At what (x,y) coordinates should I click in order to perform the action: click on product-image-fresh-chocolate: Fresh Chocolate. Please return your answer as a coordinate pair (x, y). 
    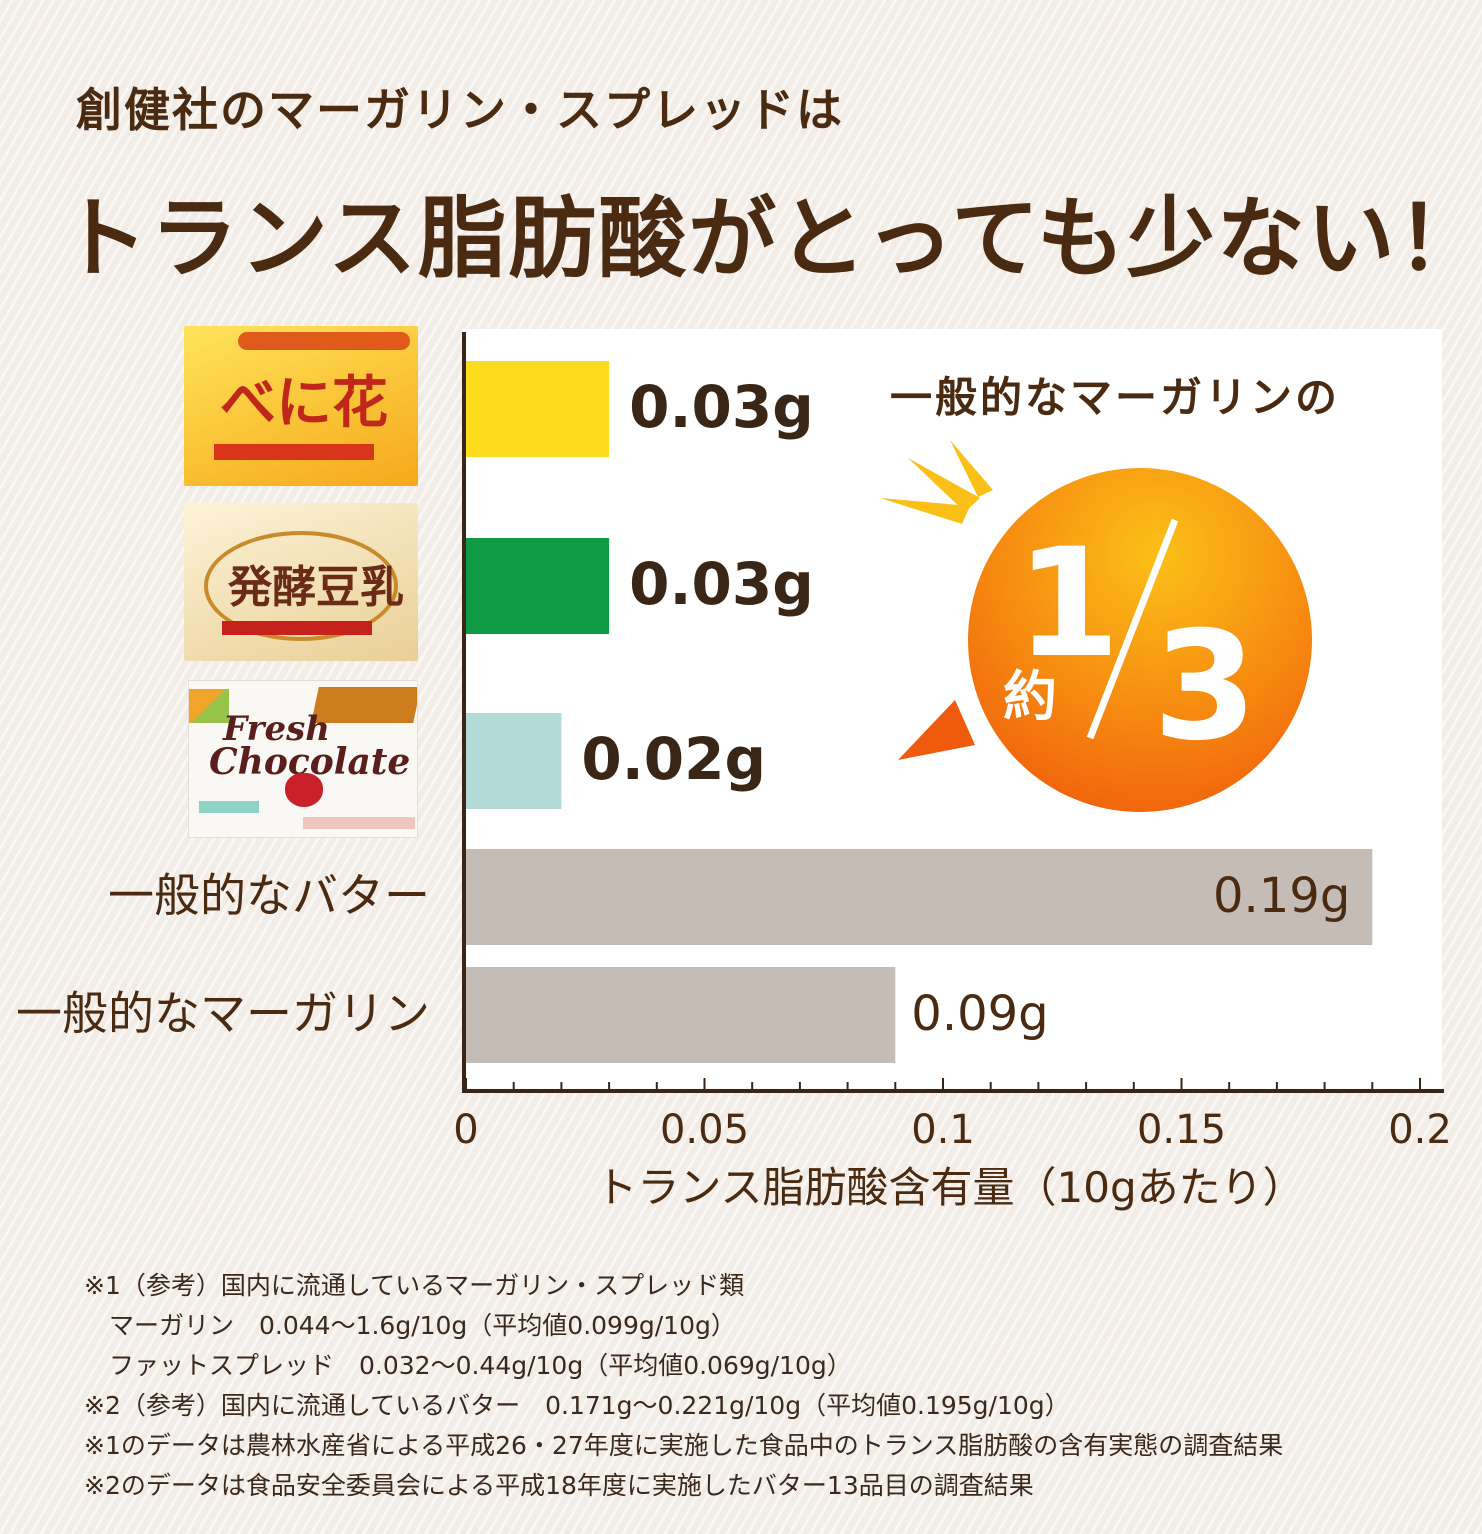
    Looking at the image, I should click on (303, 759).